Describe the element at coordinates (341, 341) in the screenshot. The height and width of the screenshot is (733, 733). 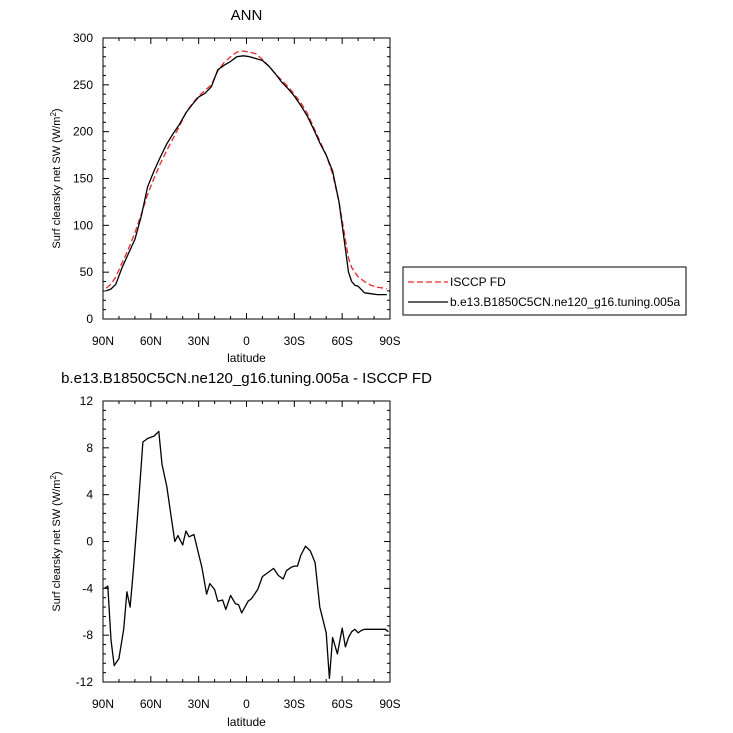
I see `top-x-tick-label: 60S` at that location.